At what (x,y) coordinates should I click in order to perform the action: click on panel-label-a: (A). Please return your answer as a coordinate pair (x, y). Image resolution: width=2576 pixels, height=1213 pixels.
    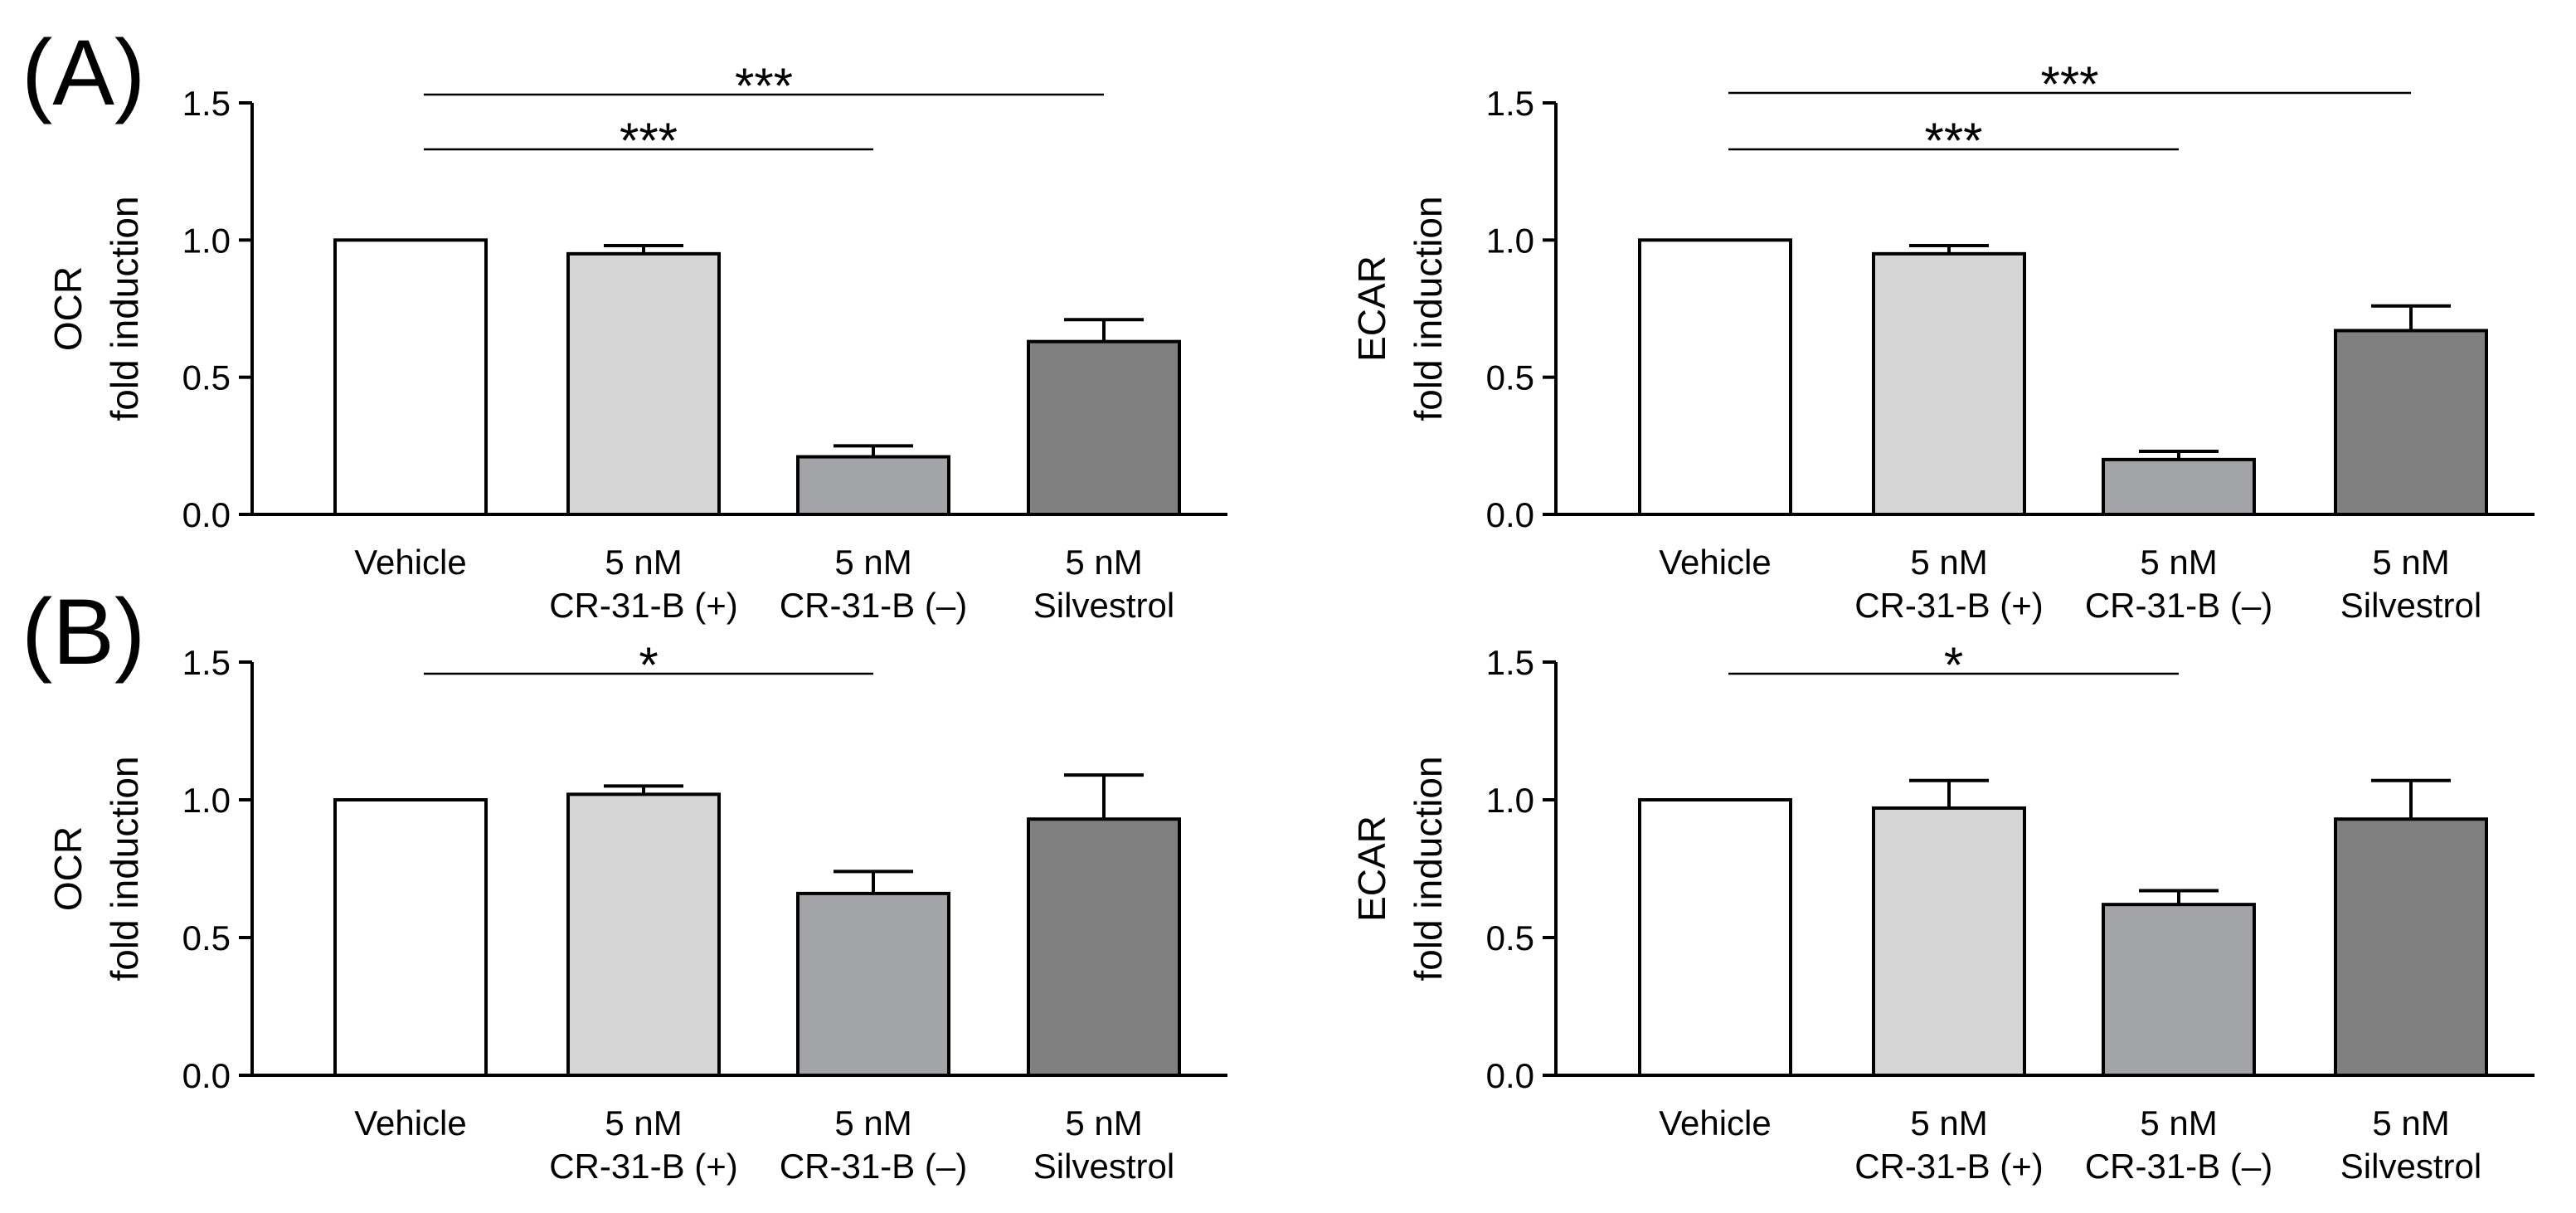
    Looking at the image, I should click on (84, 73).